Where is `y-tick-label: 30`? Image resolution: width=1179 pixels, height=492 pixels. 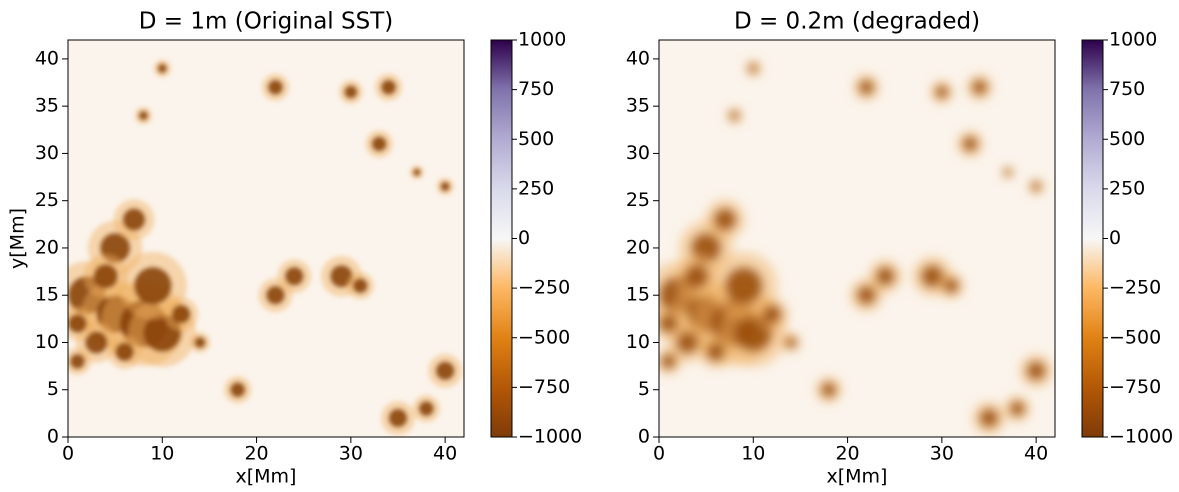 y-tick-label: 30 is located at coordinates (638, 153).